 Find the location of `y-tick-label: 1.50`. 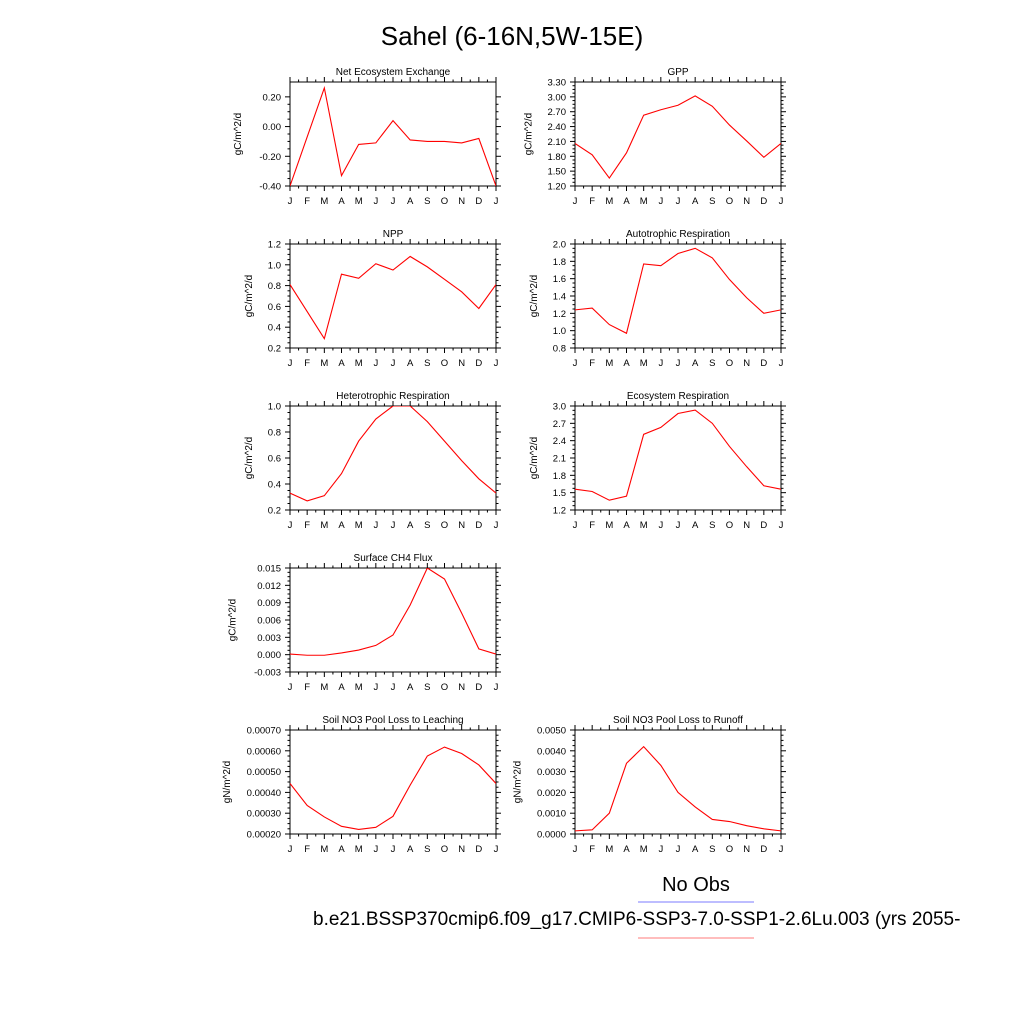

y-tick-label: 1.50 is located at coordinates (557, 172).